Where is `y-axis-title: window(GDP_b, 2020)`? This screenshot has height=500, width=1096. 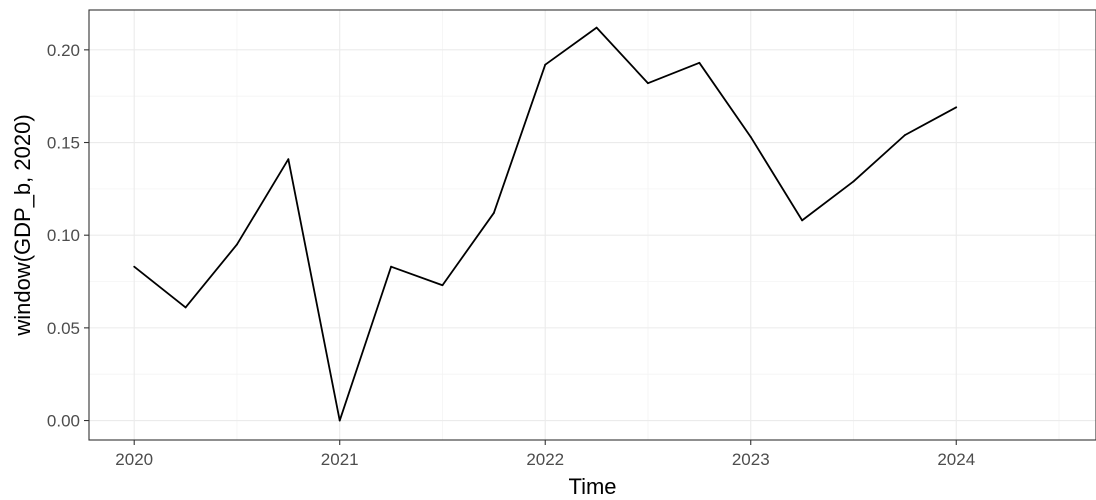
y-axis-title: window(GDP_b, 2020) is located at coordinates (22, 225).